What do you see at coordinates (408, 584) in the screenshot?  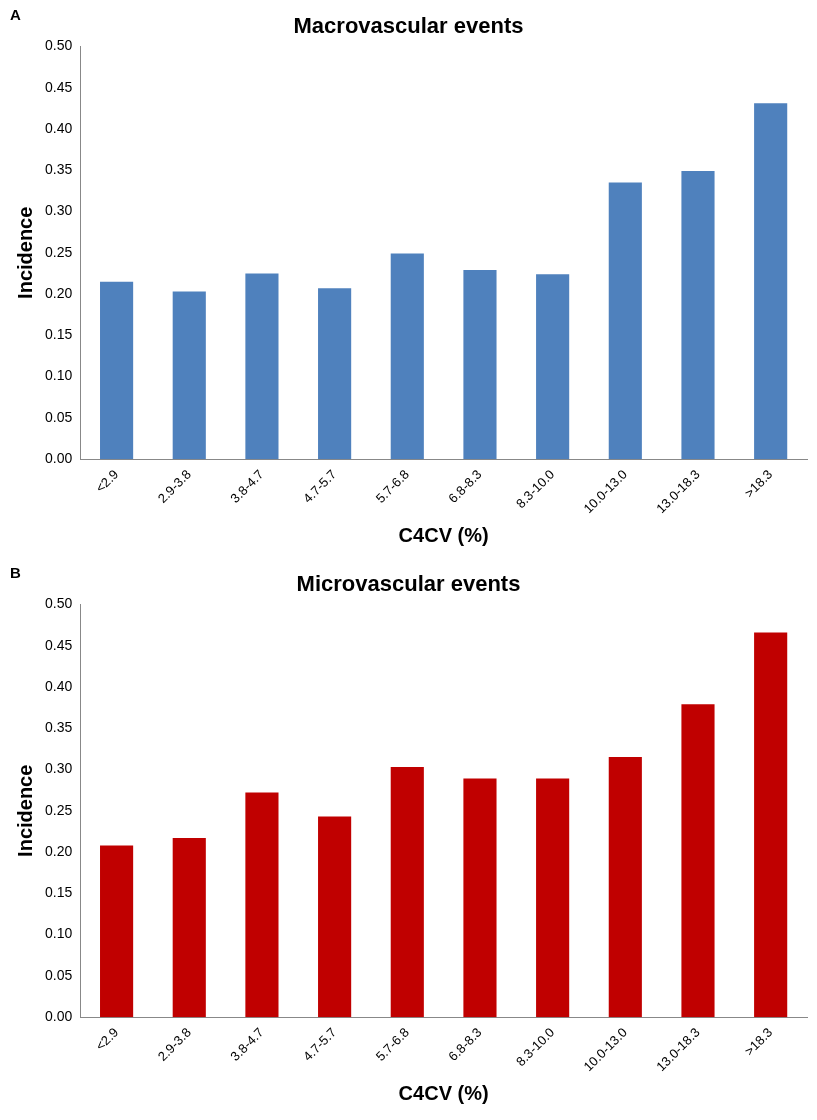 I see `chart-title: Microvascular events` at bounding box center [408, 584].